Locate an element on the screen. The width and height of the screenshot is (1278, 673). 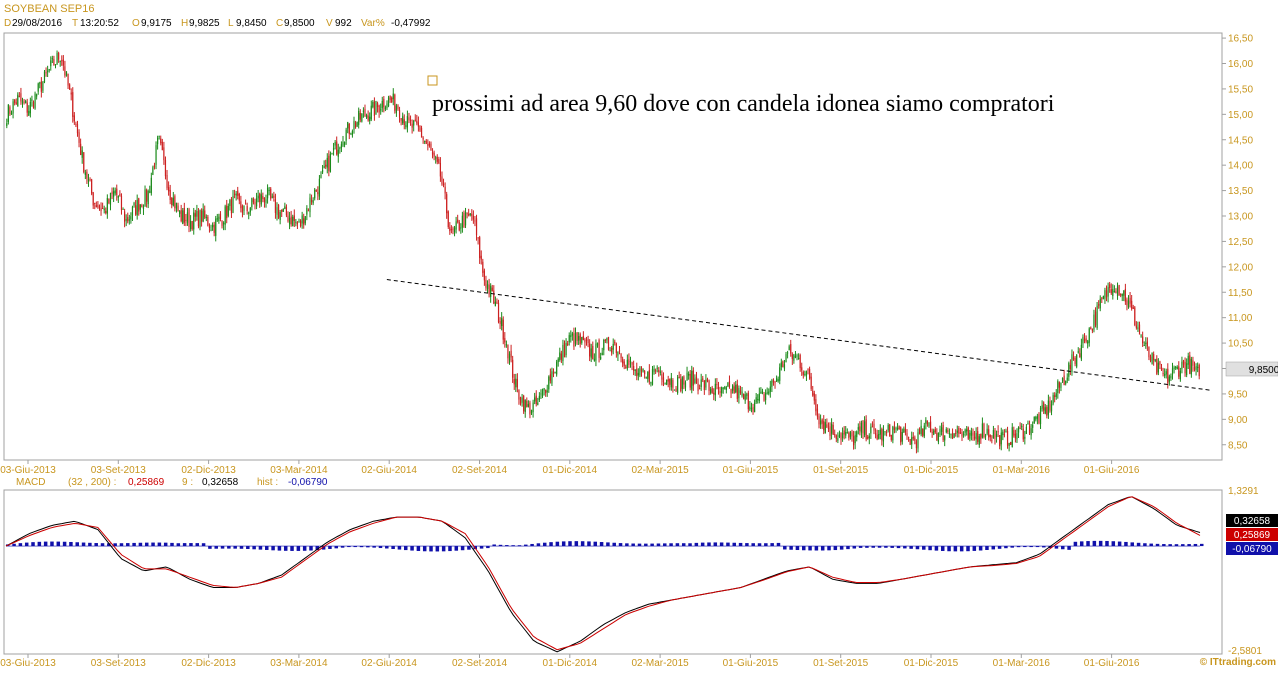
macd-params: (32 , 200) : is located at coordinates (92, 482).